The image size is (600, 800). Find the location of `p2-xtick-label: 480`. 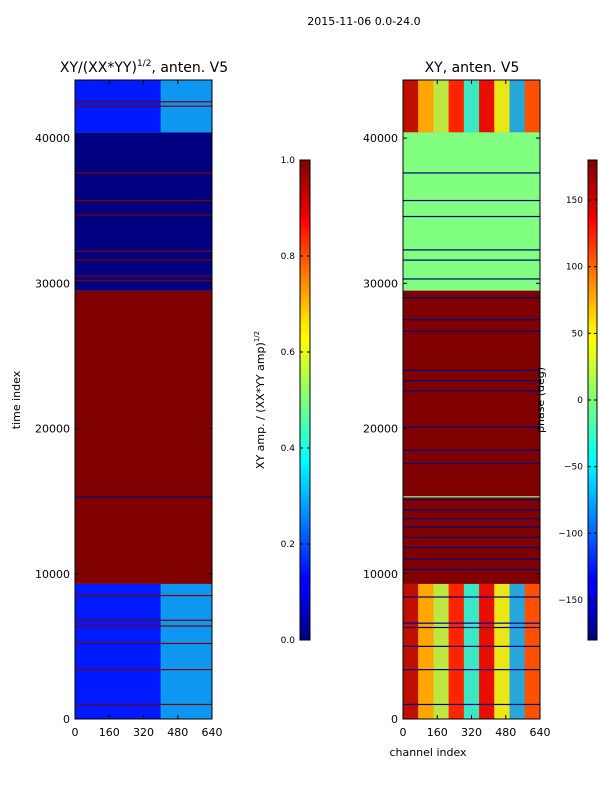

p2-xtick-label: 480 is located at coordinates (505, 732).